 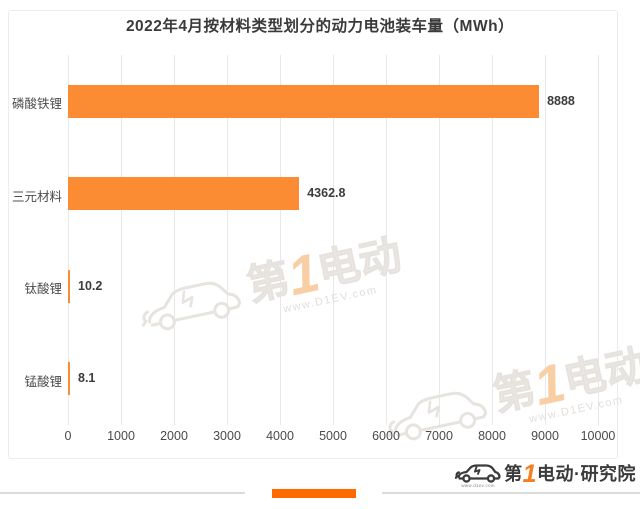 I want to click on x-tick-label: 2000, so click(x=174, y=436).